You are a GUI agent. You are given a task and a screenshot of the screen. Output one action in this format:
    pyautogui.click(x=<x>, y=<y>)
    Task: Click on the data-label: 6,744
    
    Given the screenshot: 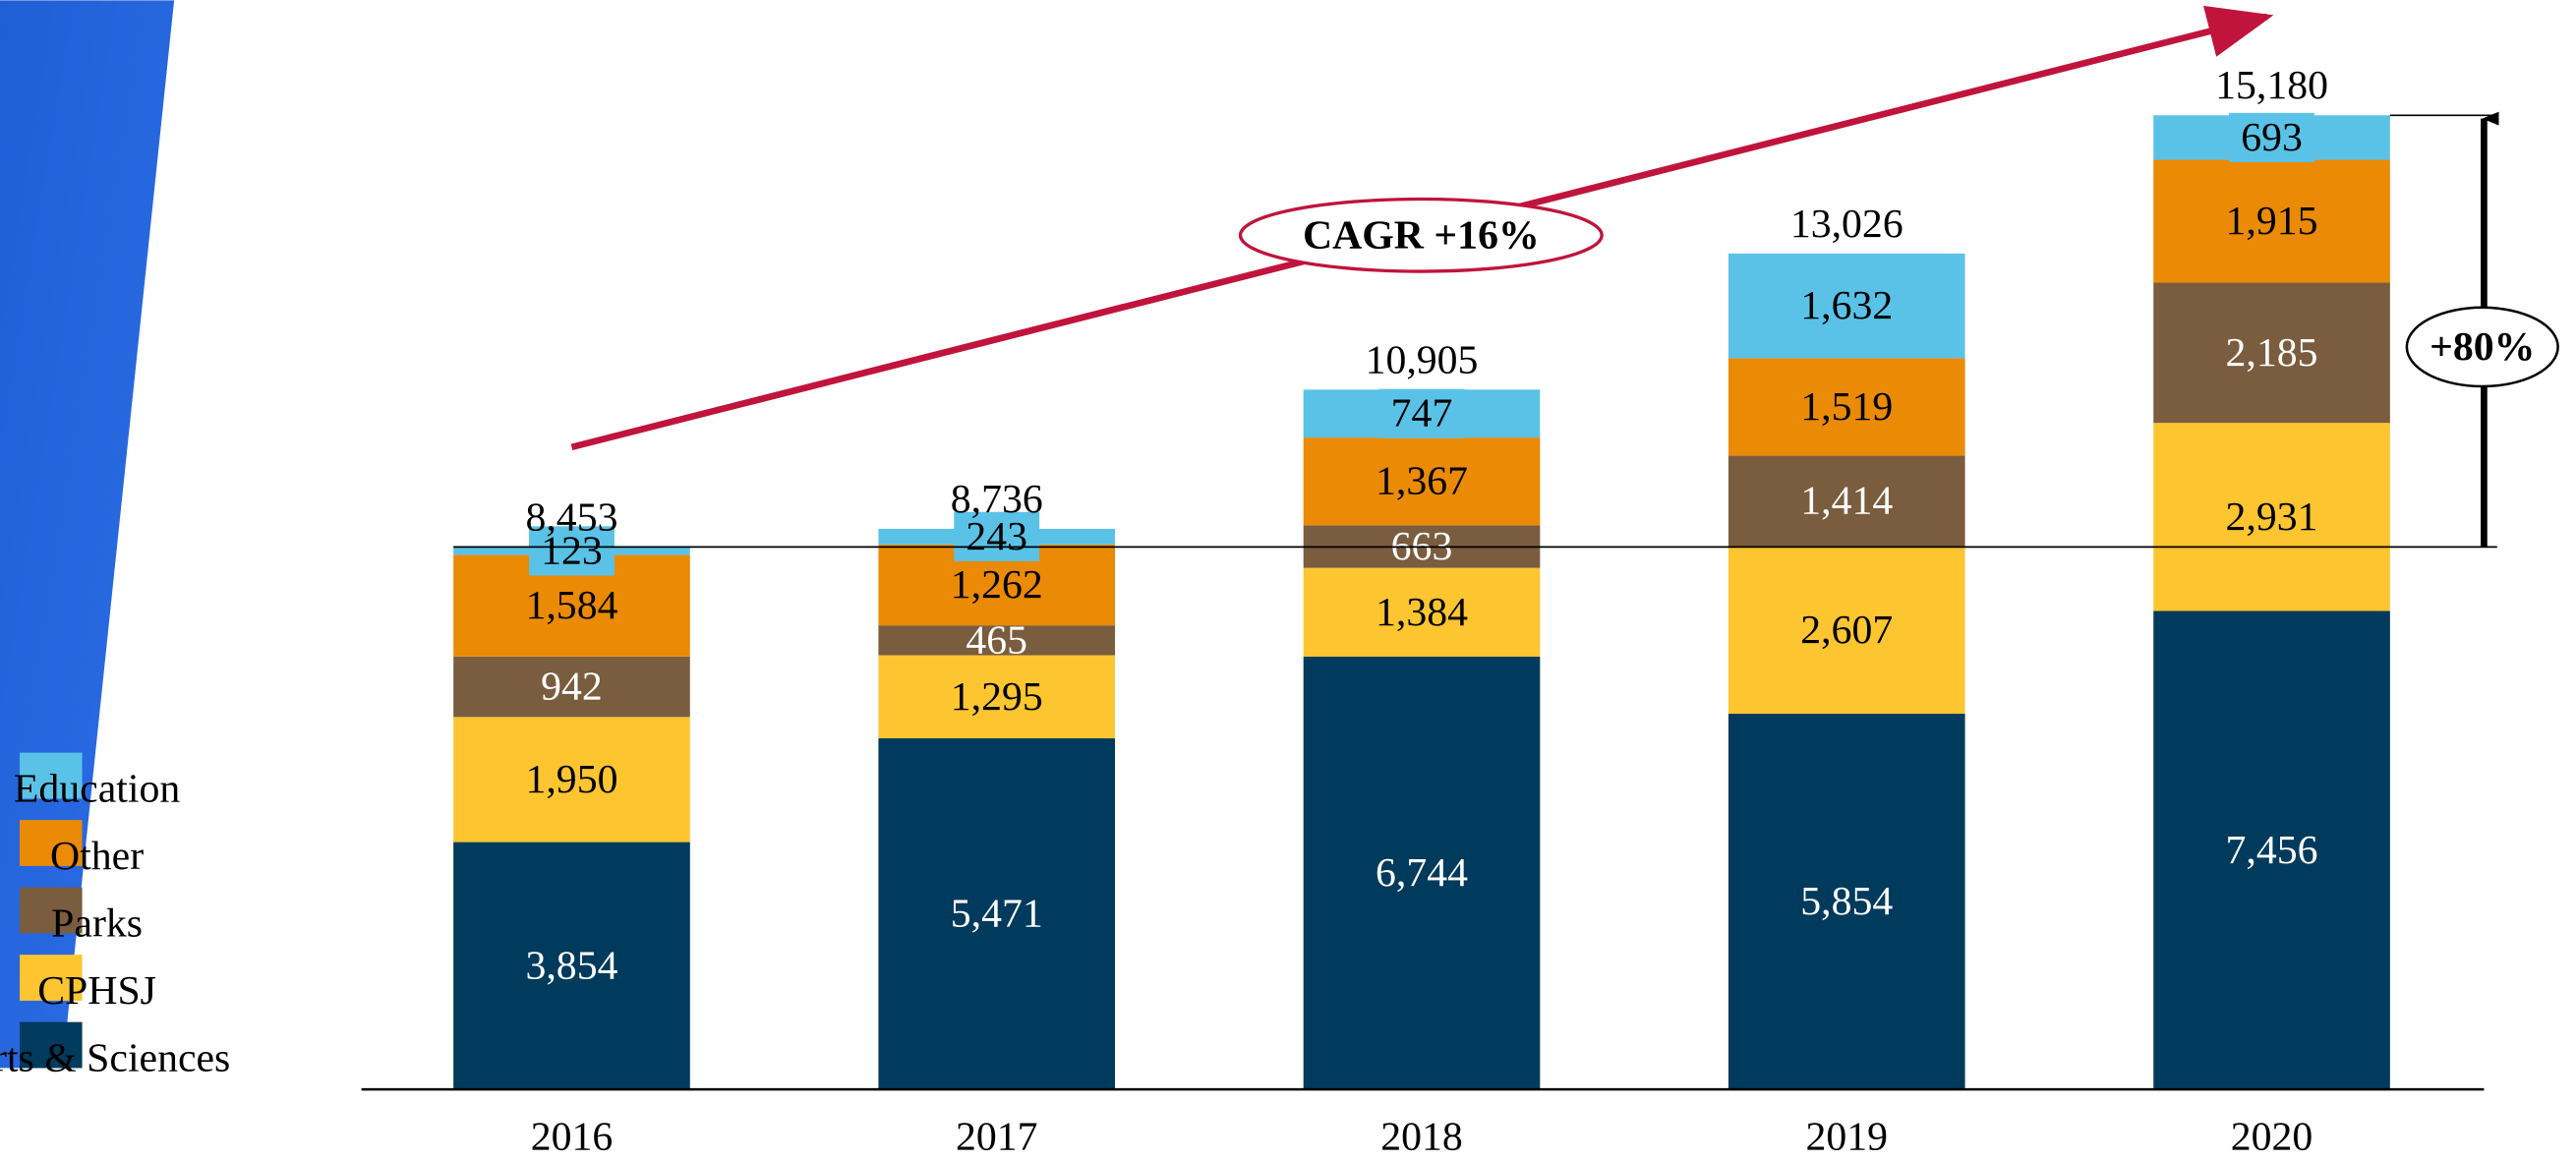 What is the action you would take?
    pyautogui.click(x=1422, y=873)
    